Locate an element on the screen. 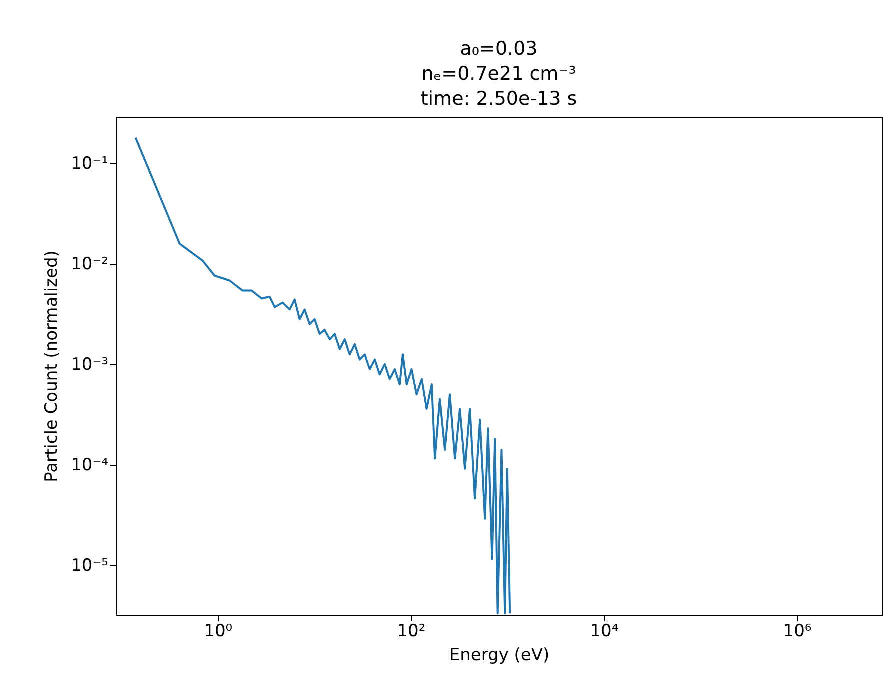 The image size is (883, 700). chart-title: a₀=0.03 nₑ=0.7e21 cm⁻³ time: 2.50e-13 s is located at coordinates (499, 74).